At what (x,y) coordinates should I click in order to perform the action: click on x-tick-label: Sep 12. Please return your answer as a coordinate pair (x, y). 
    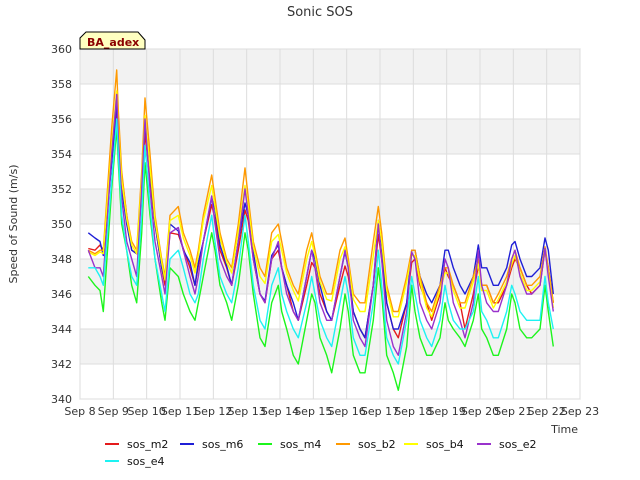
    Looking at the image, I should click on (213, 411).